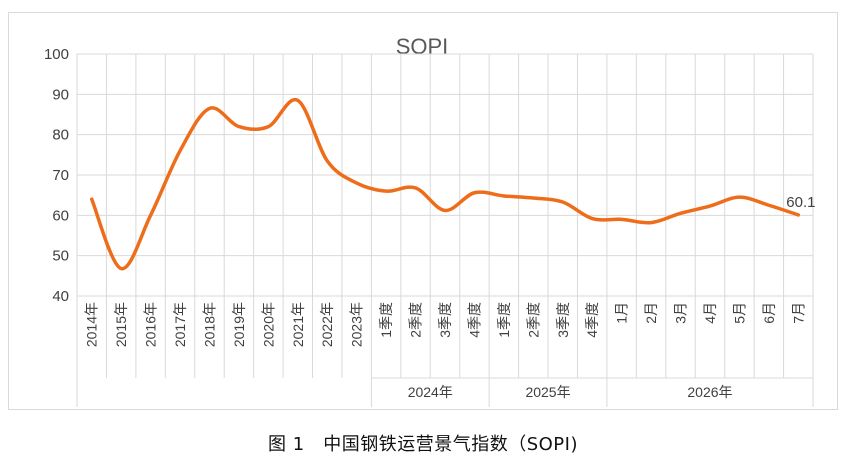 The image size is (846, 464). Describe the element at coordinates (798, 313) in the screenshot. I see `x-tick-label: 7月` at that location.